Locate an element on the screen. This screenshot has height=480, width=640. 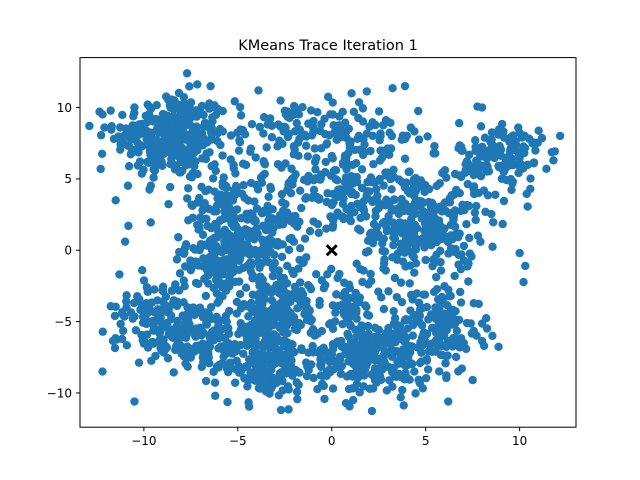
x-tick-label: 5 is located at coordinates (426, 441).